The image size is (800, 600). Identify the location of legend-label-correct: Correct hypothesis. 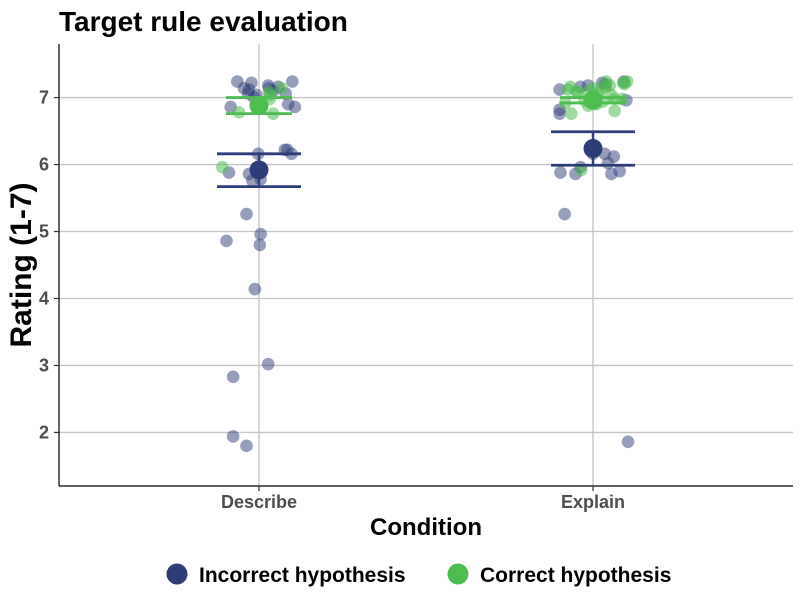
(575, 575).